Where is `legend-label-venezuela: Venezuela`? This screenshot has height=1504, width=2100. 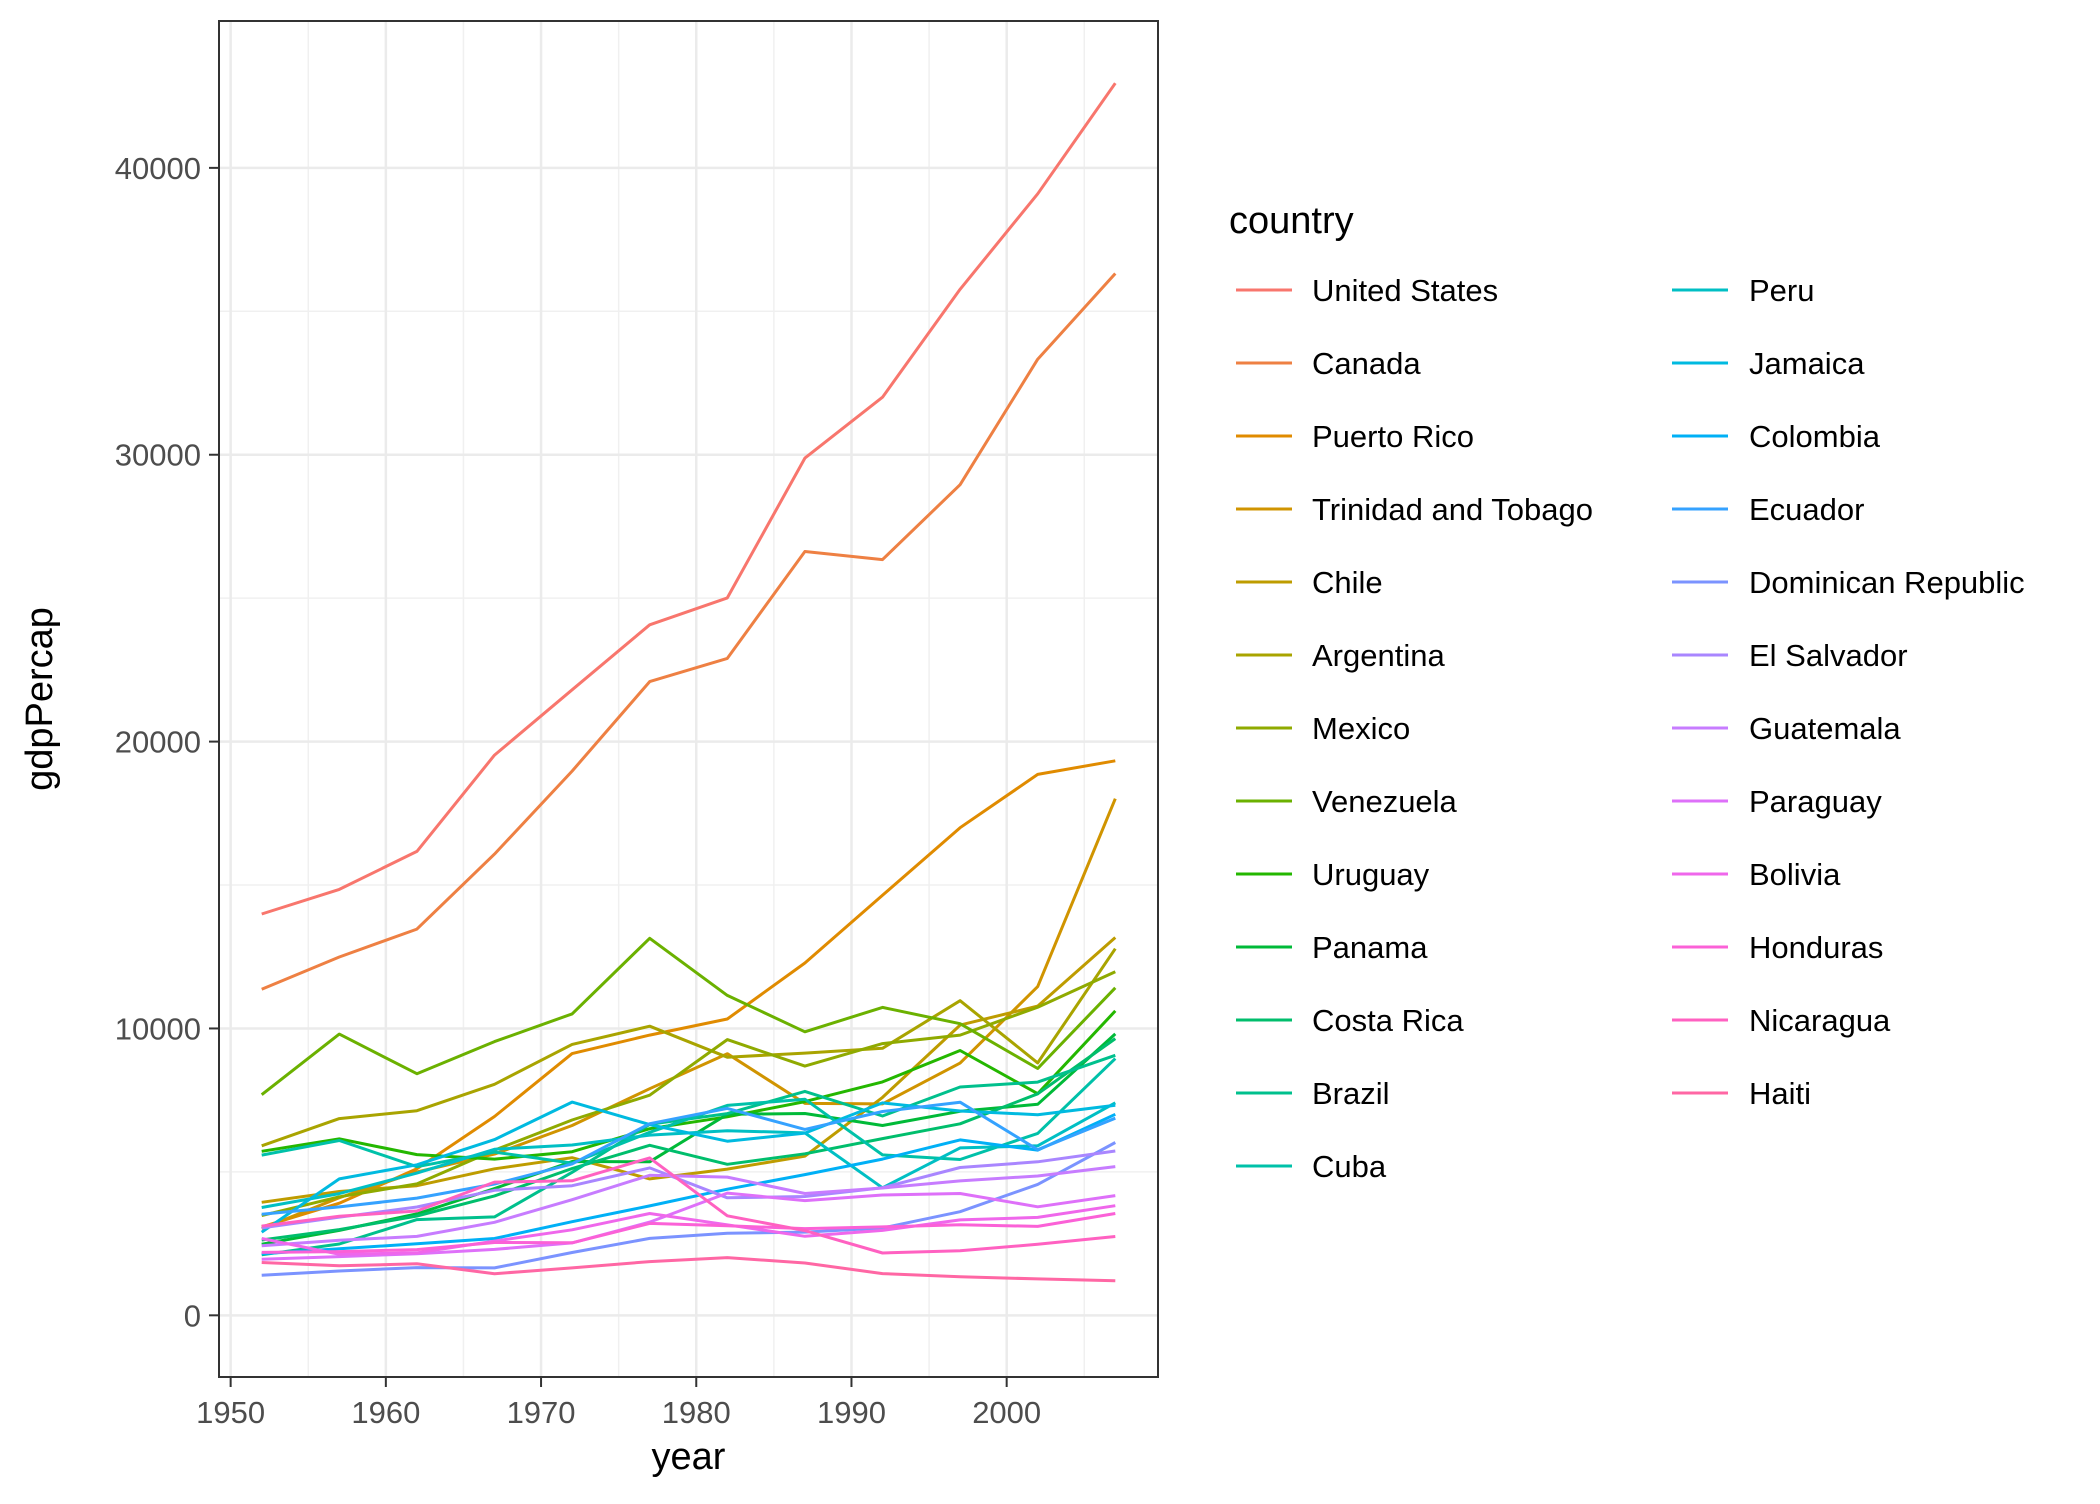 legend-label-venezuela: Venezuela is located at coordinates (1385, 801).